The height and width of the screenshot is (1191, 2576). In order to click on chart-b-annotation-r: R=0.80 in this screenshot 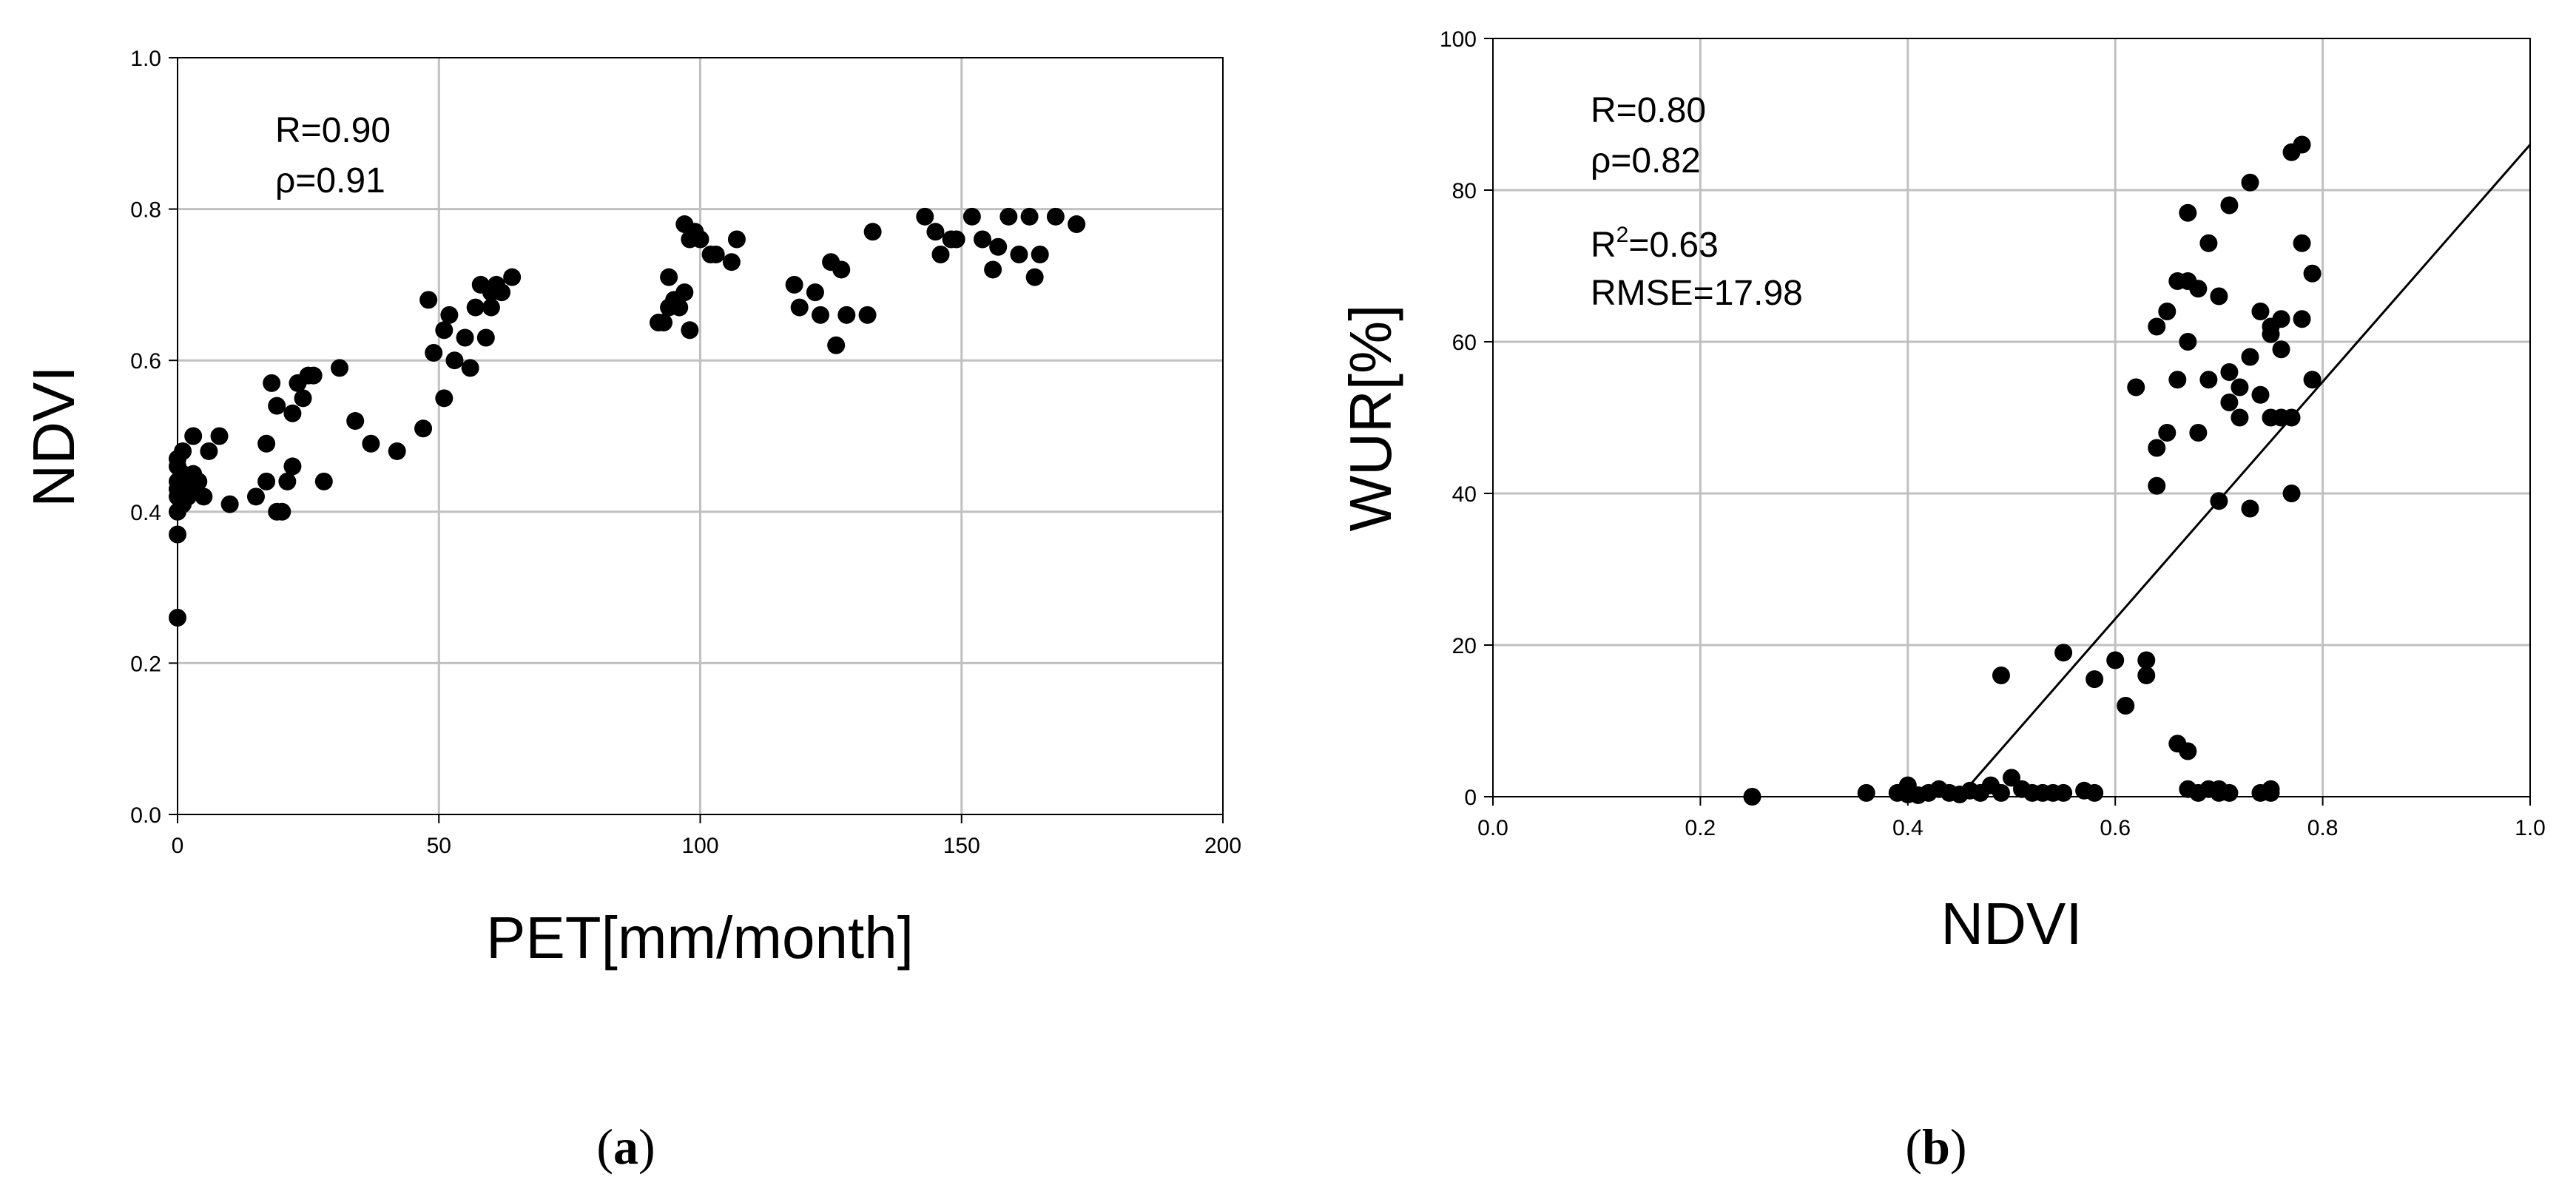, I will do `click(1648, 110)`.